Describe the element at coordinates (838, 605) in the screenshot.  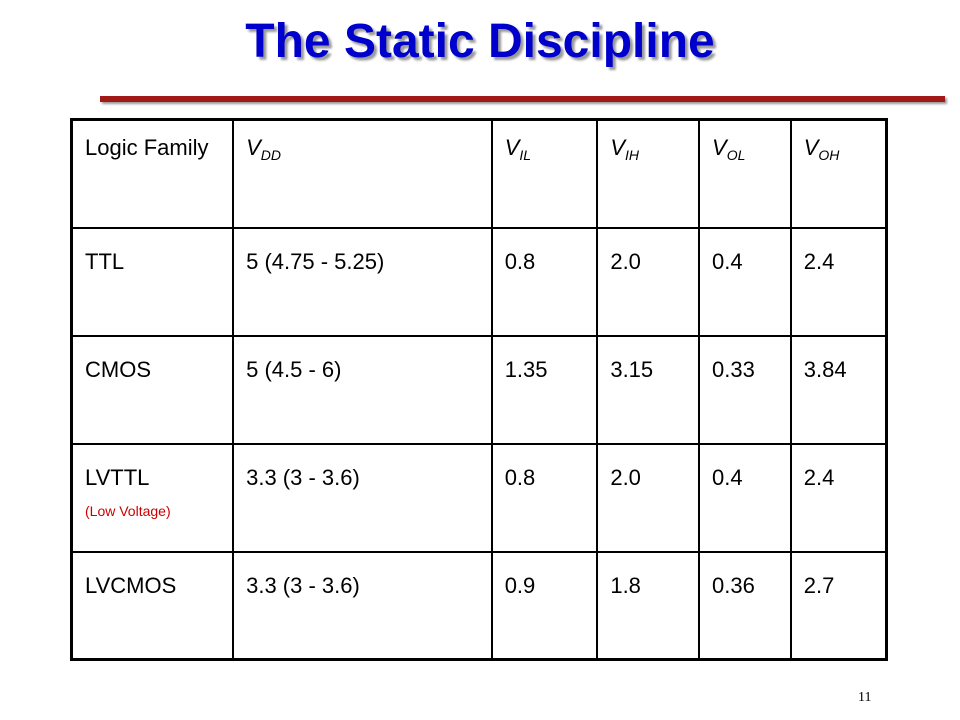
I see `table-cell: 2.7` at that location.